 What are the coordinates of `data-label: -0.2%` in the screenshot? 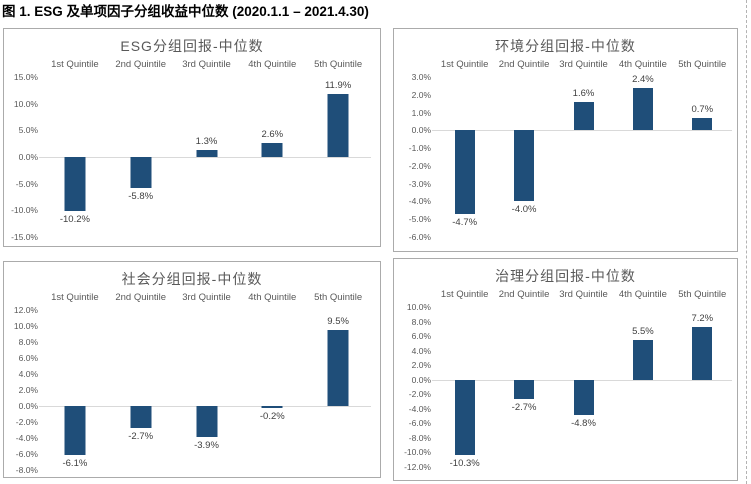 It's located at (272, 416).